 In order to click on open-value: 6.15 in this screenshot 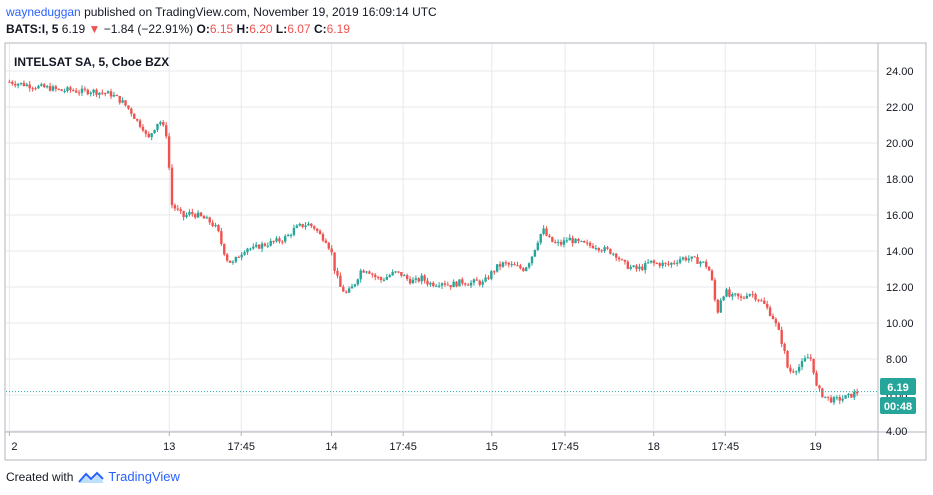, I will do `click(221, 29)`.